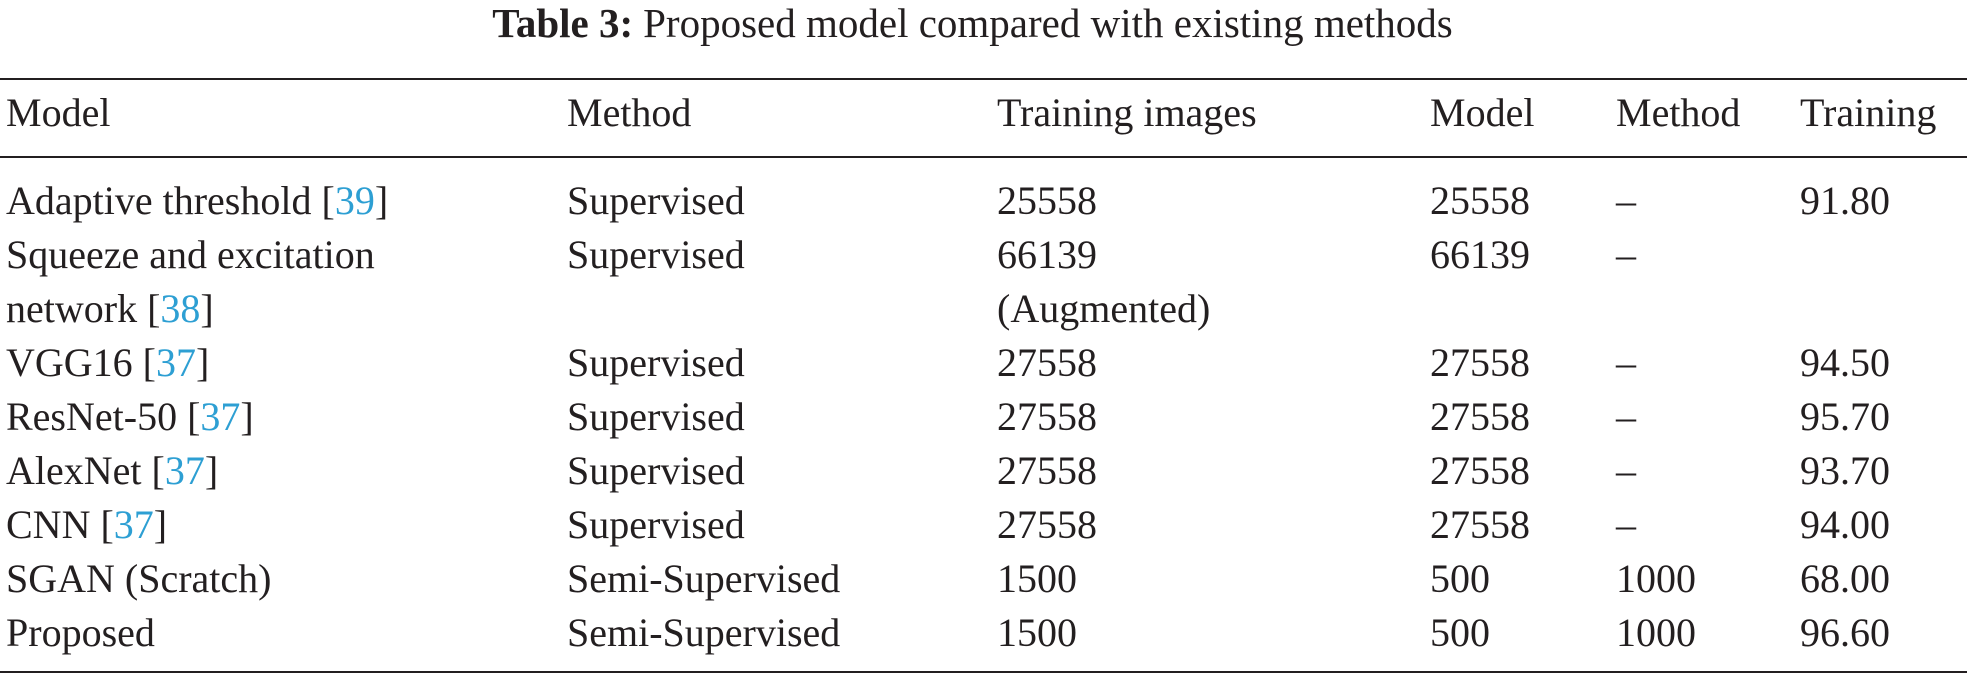 The image size is (1967, 679). Describe the element at coordinates (983, 157) in the screenshot. I see `header-rule` at that location.